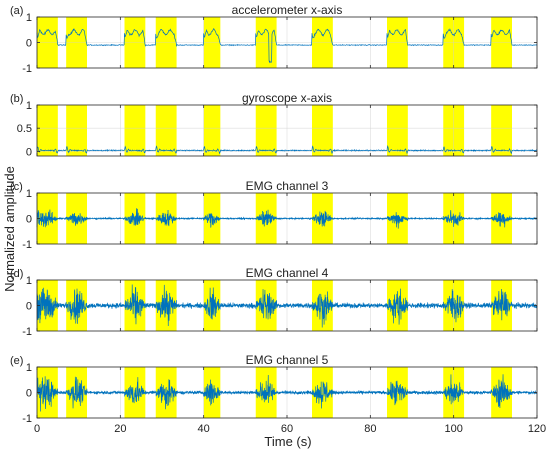  Describe the element at coordinates (287, 186) in the screenshot. I see `panel-title: EMG channel 3` at that location.